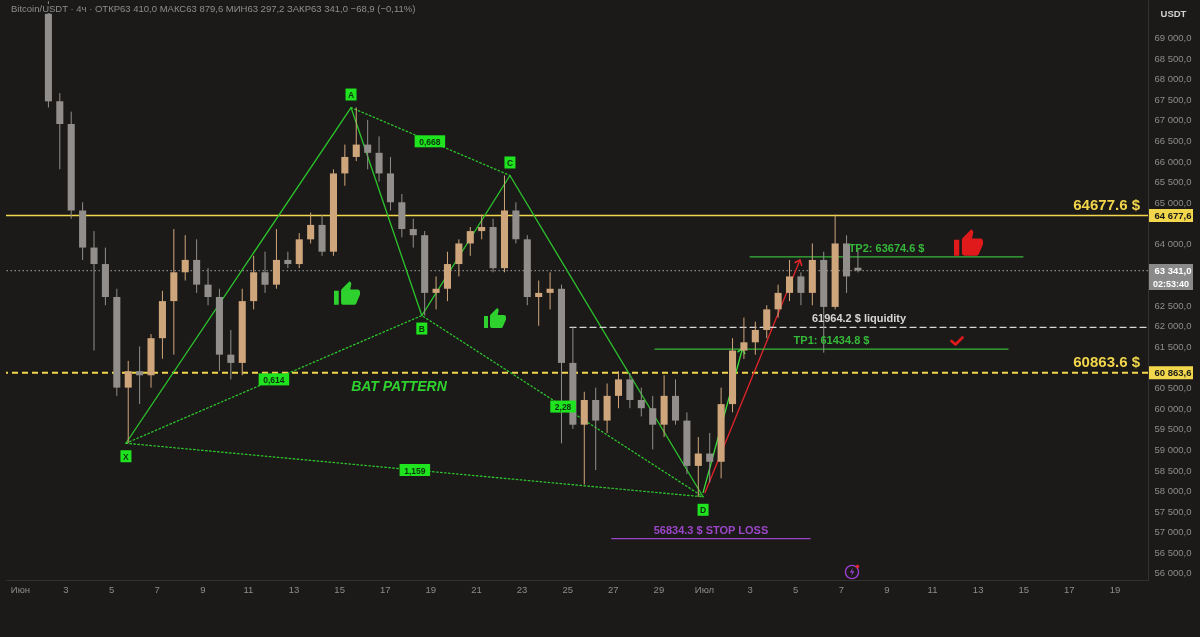 The image size is (1200, 637). What do you see at coordinates (1173, 573) in the screenshot?
I see `y-tick-label: 56 000,0` at bounding box center [1173, 573].